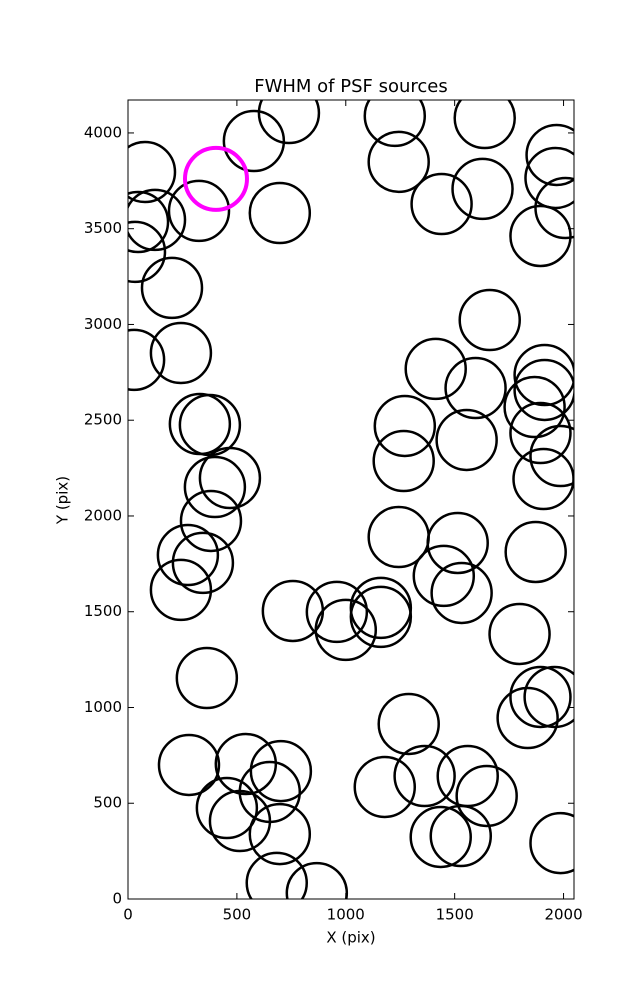 The image size is (637, 1000). I want to click on x-tick-label: 500, so click(237, 915).